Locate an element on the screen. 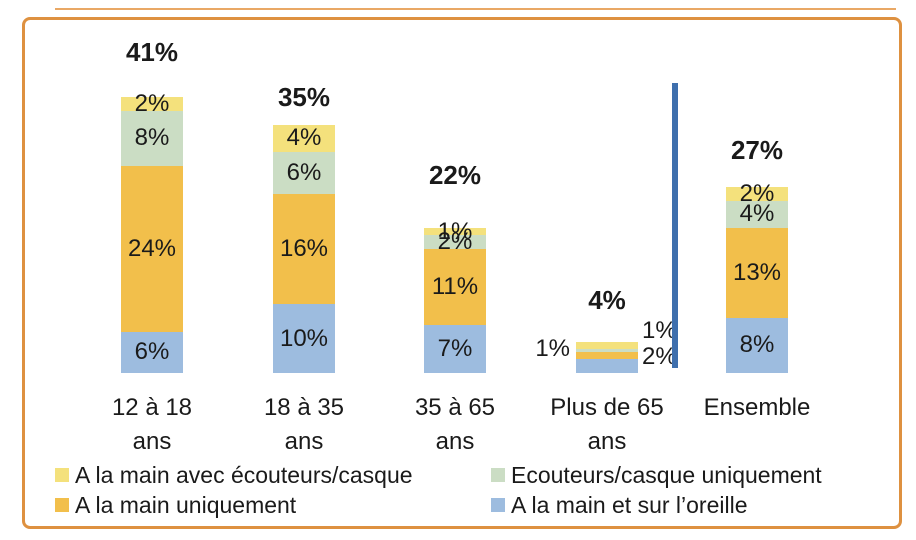 The width and height of the screenshot is (916, 540). segment-main-uniquement is located at coordinates (607, 356).